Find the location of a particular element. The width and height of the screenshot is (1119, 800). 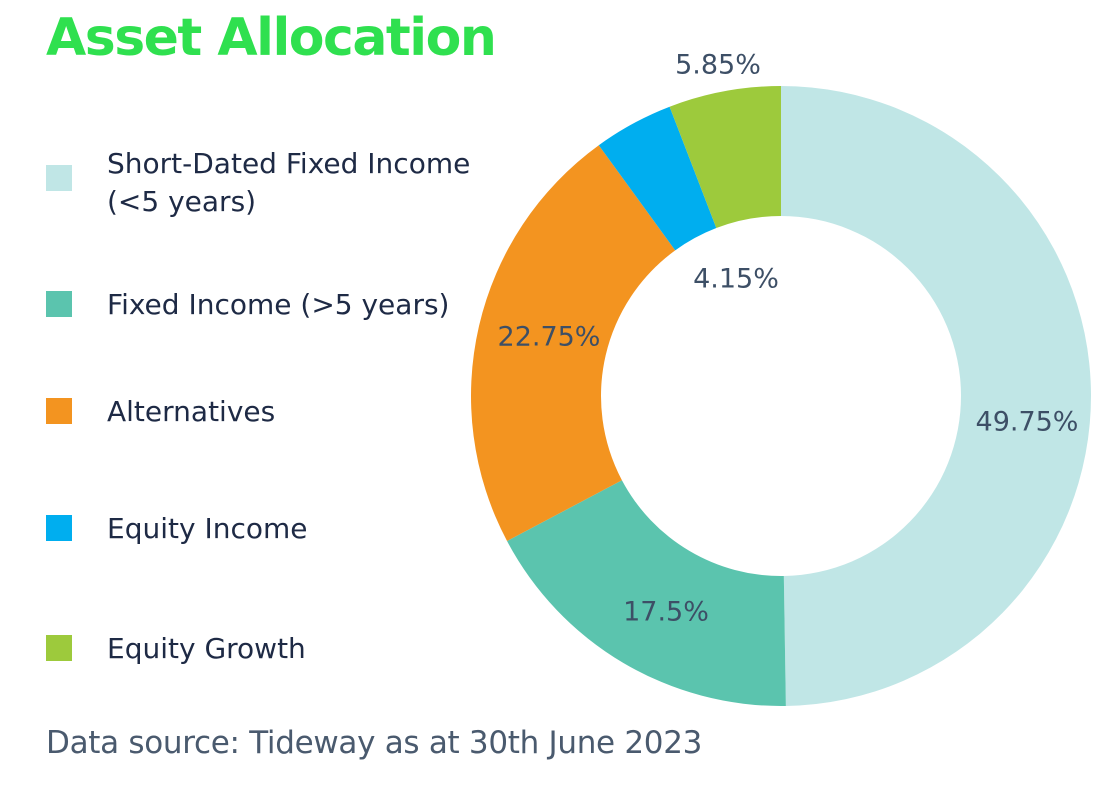

legend-label: Fixed Income (>5 years) is located at coordinates (278, 304).